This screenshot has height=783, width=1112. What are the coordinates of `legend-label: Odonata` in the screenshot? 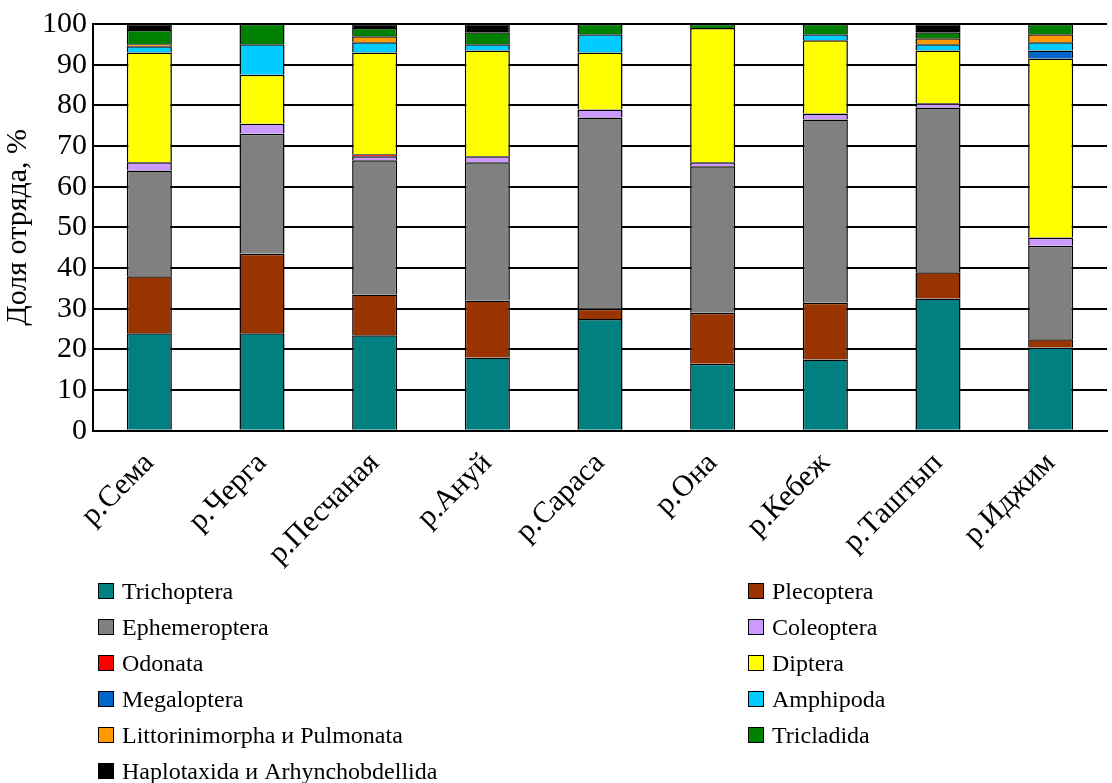 It's located at (163, 663).